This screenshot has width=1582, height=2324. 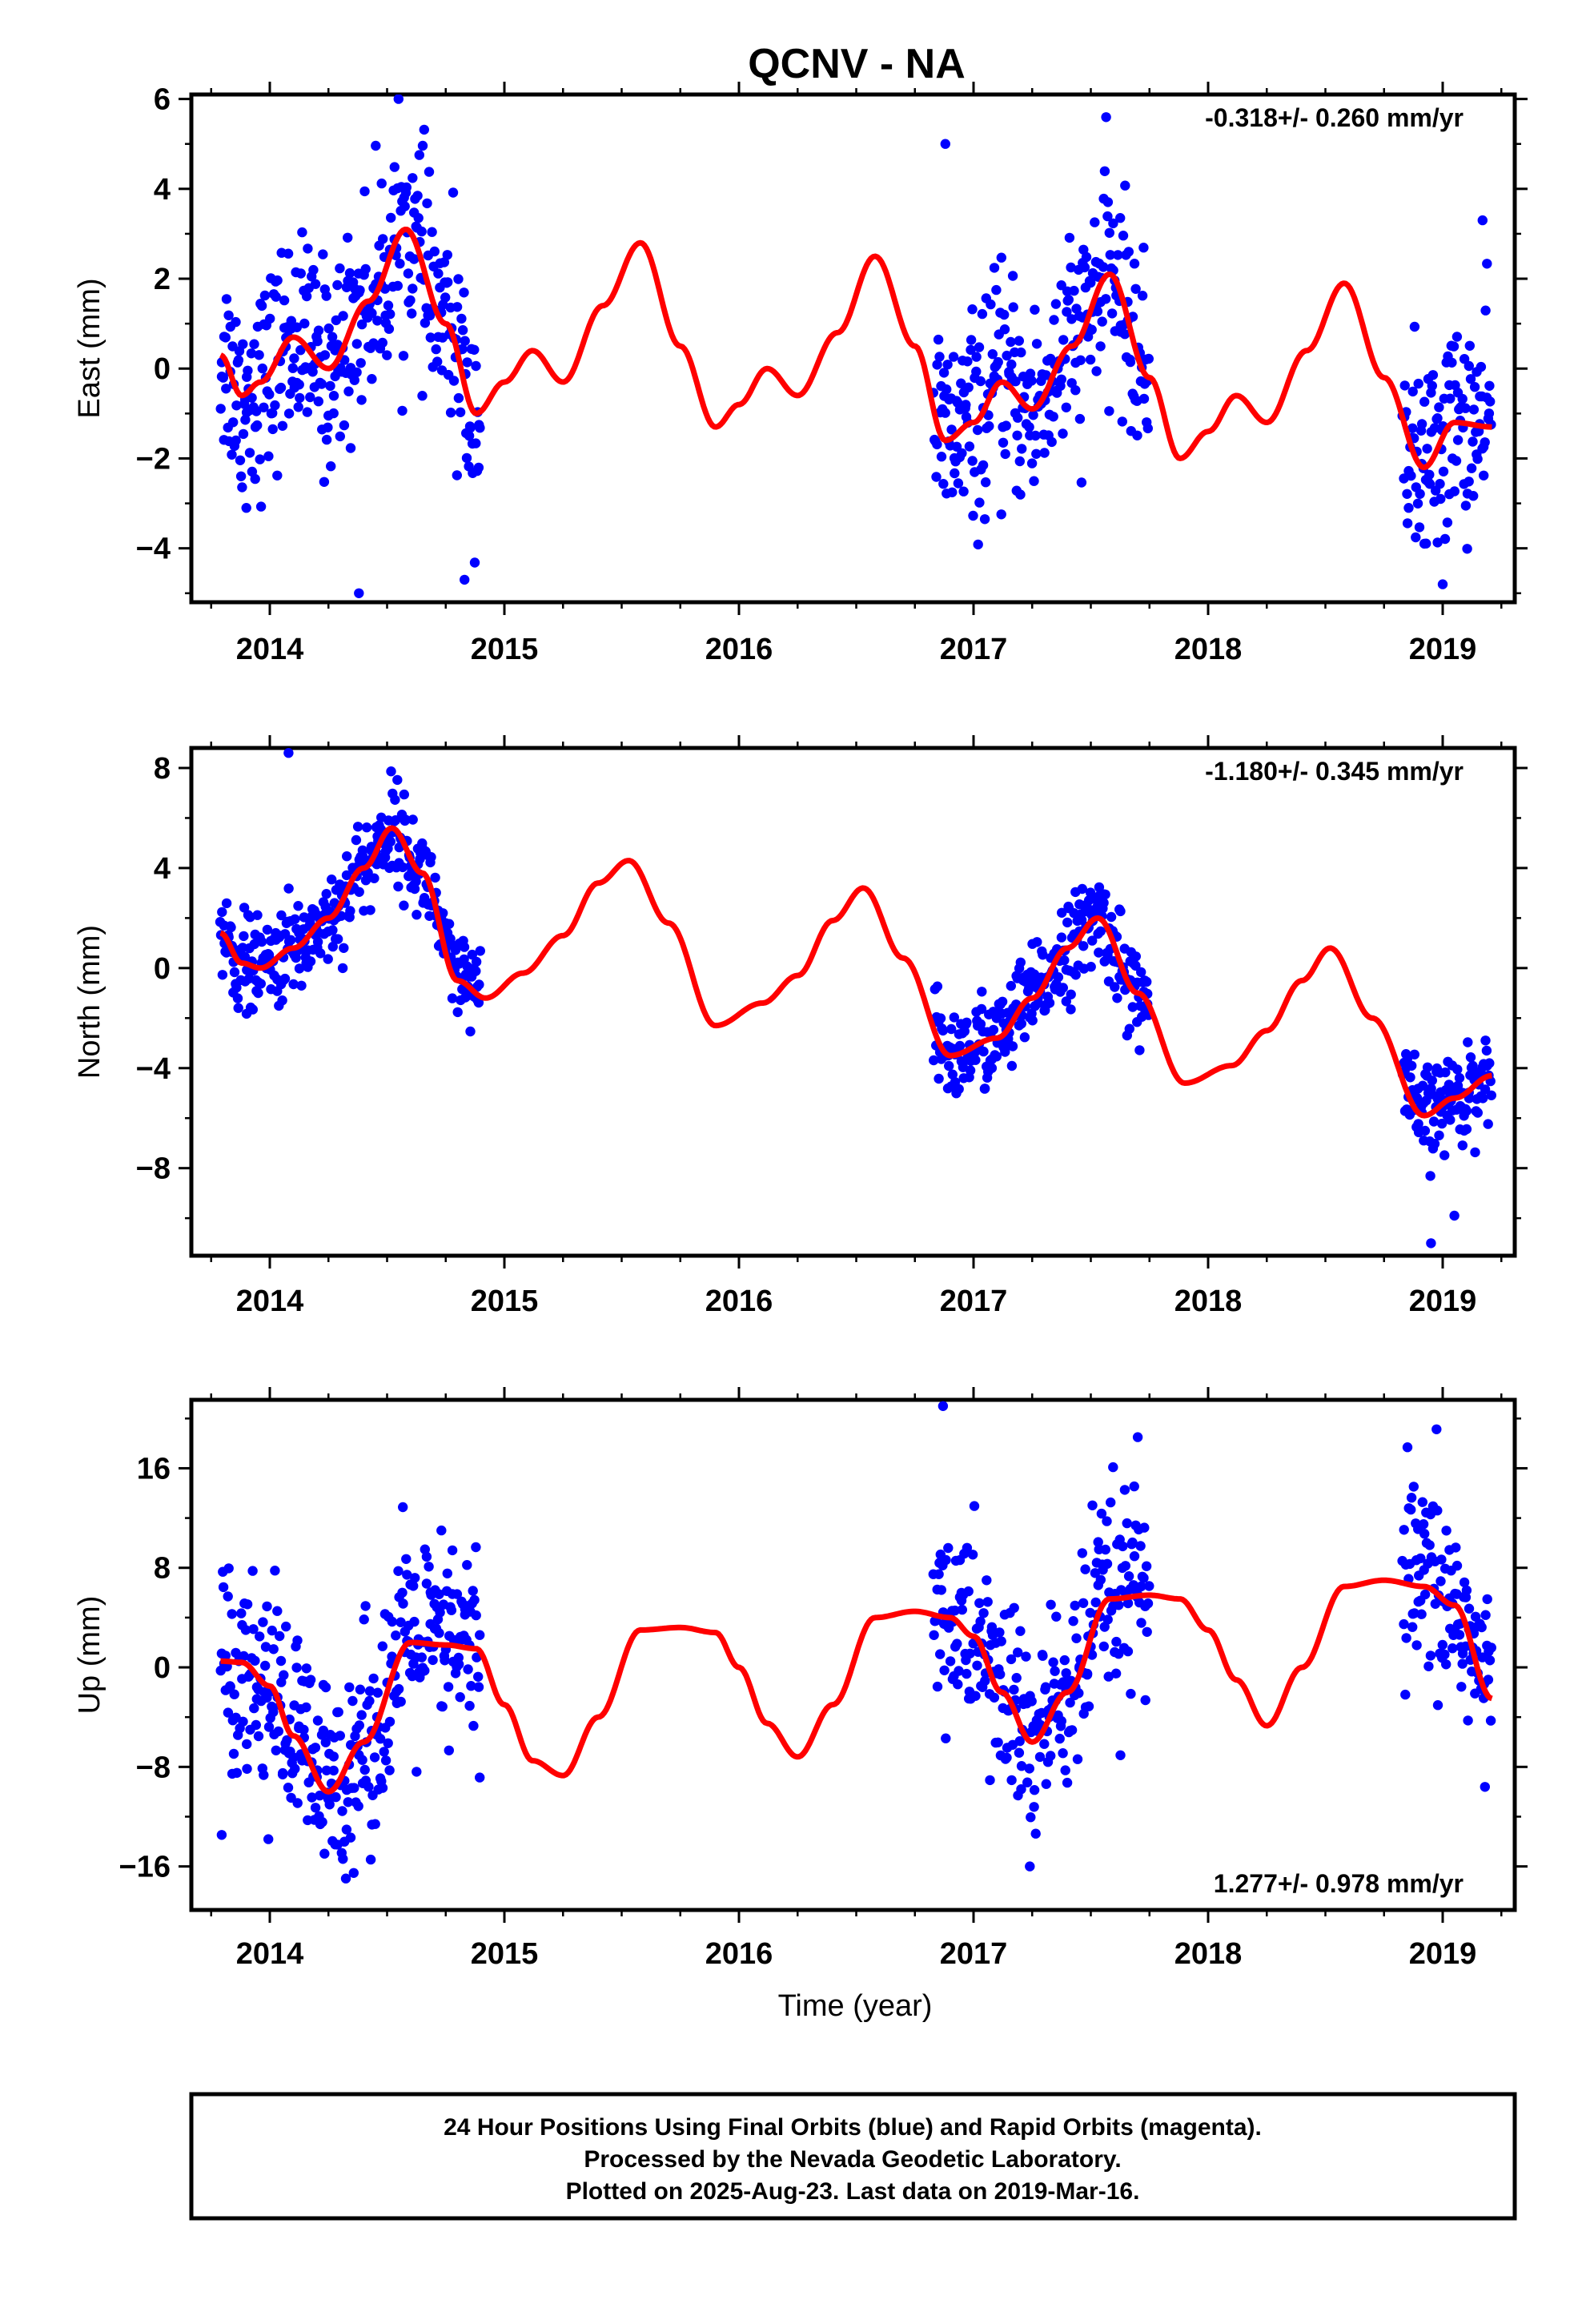 What do you see at coordinates (162, 769) in the screenshot?
I see `north-ytick-label: 8` at bounding box center [162, 769].